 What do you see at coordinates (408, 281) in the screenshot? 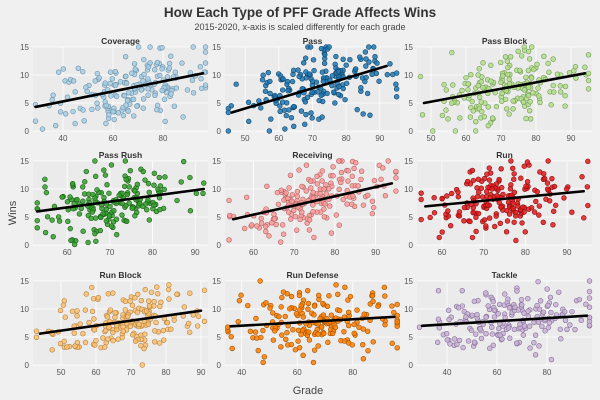
I see `y-tick-label: 15` at bounding box center [408, 281].